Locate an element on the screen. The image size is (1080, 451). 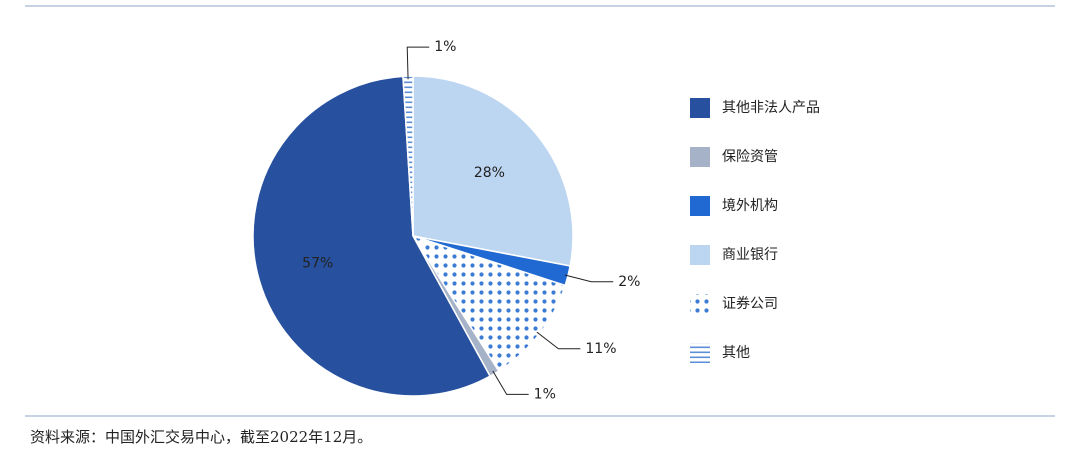
legend-label: 证券公司 is located at coordinates (750, 304).